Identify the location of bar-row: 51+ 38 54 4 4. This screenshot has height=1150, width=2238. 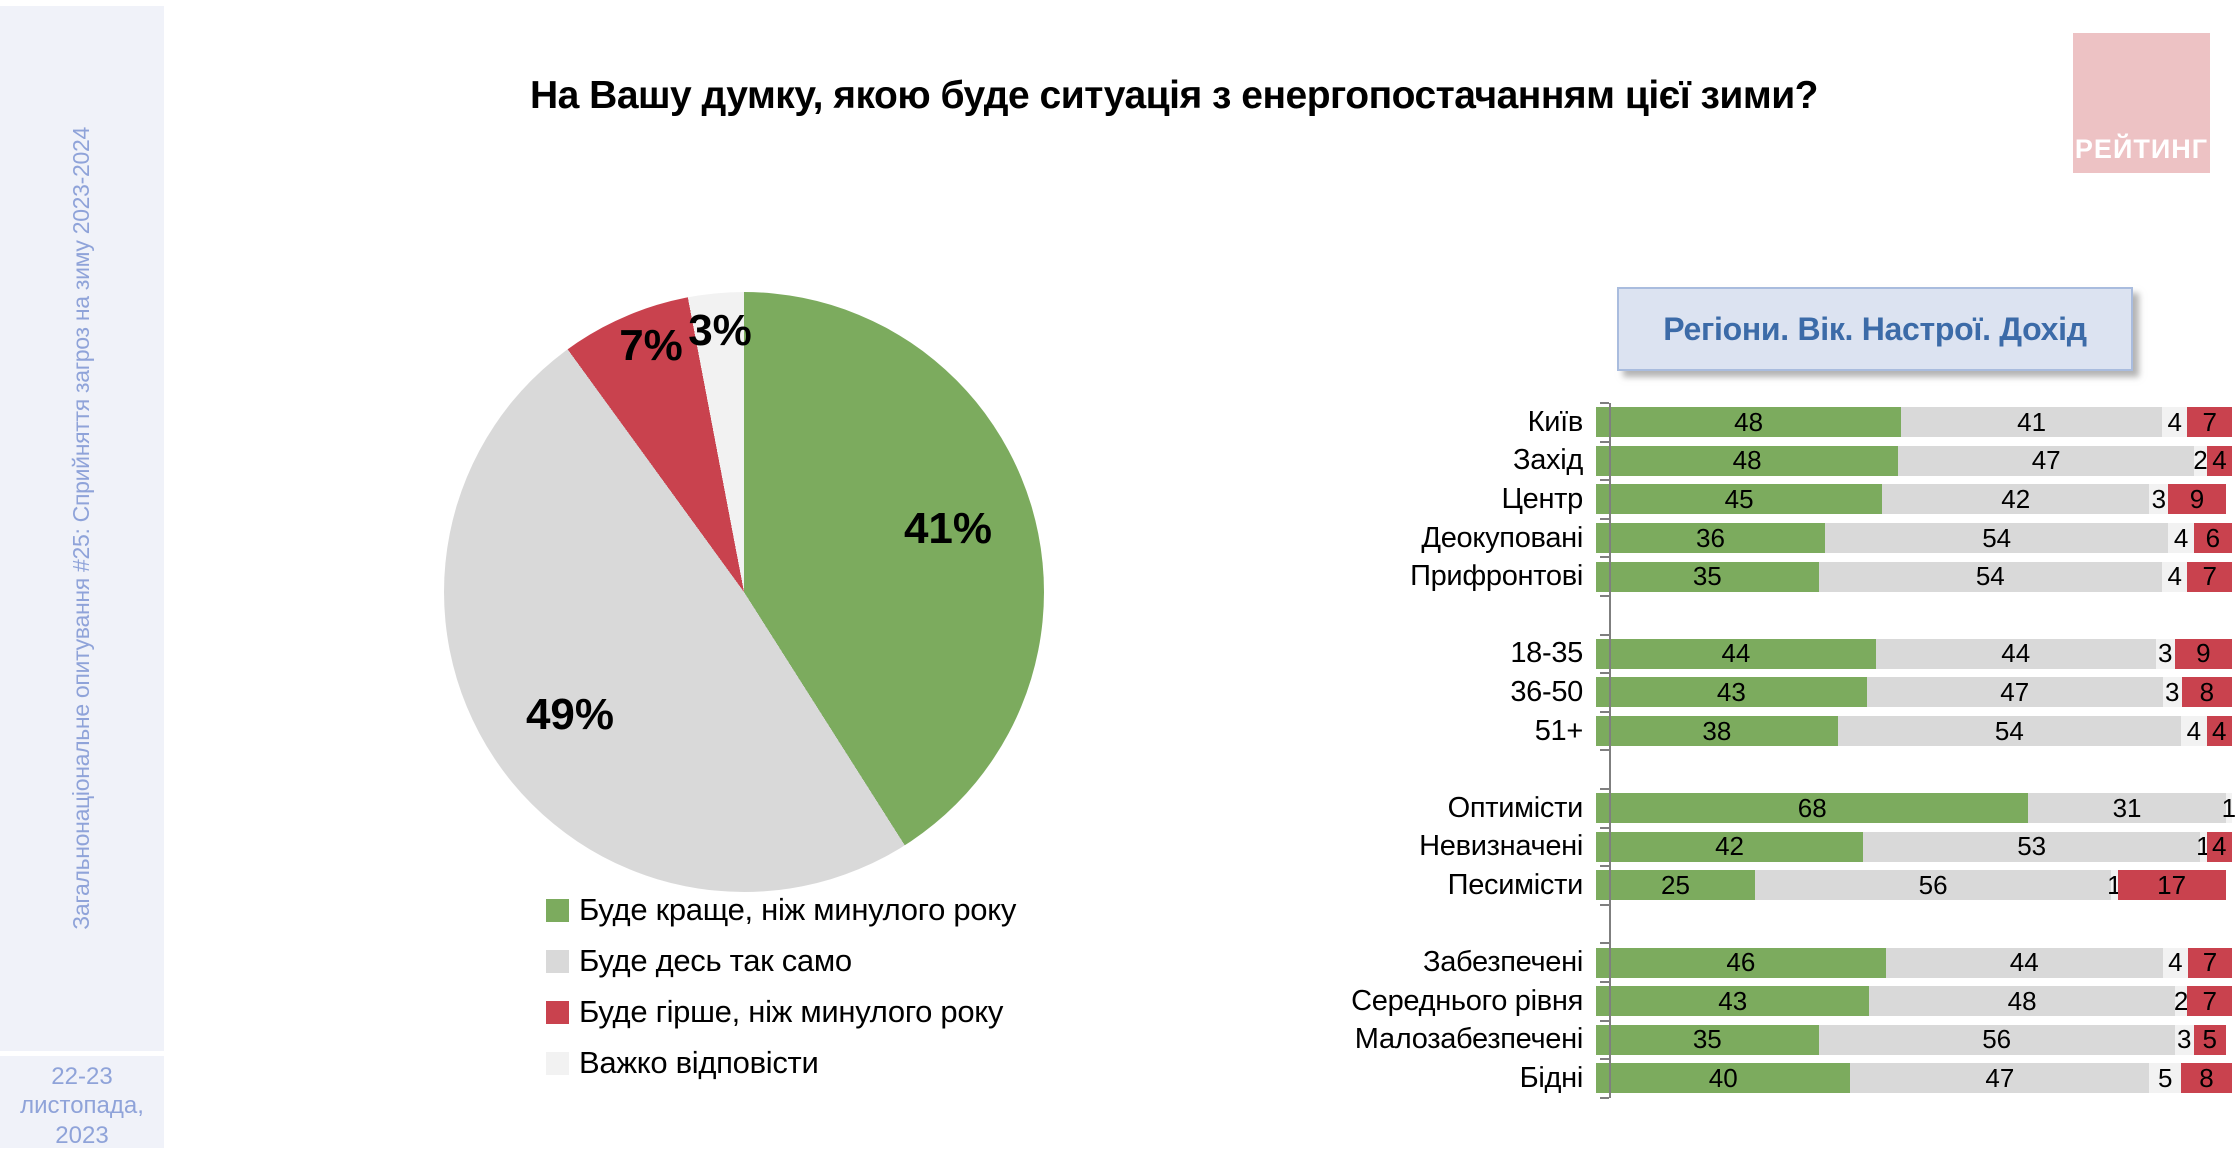
(1774, 731).